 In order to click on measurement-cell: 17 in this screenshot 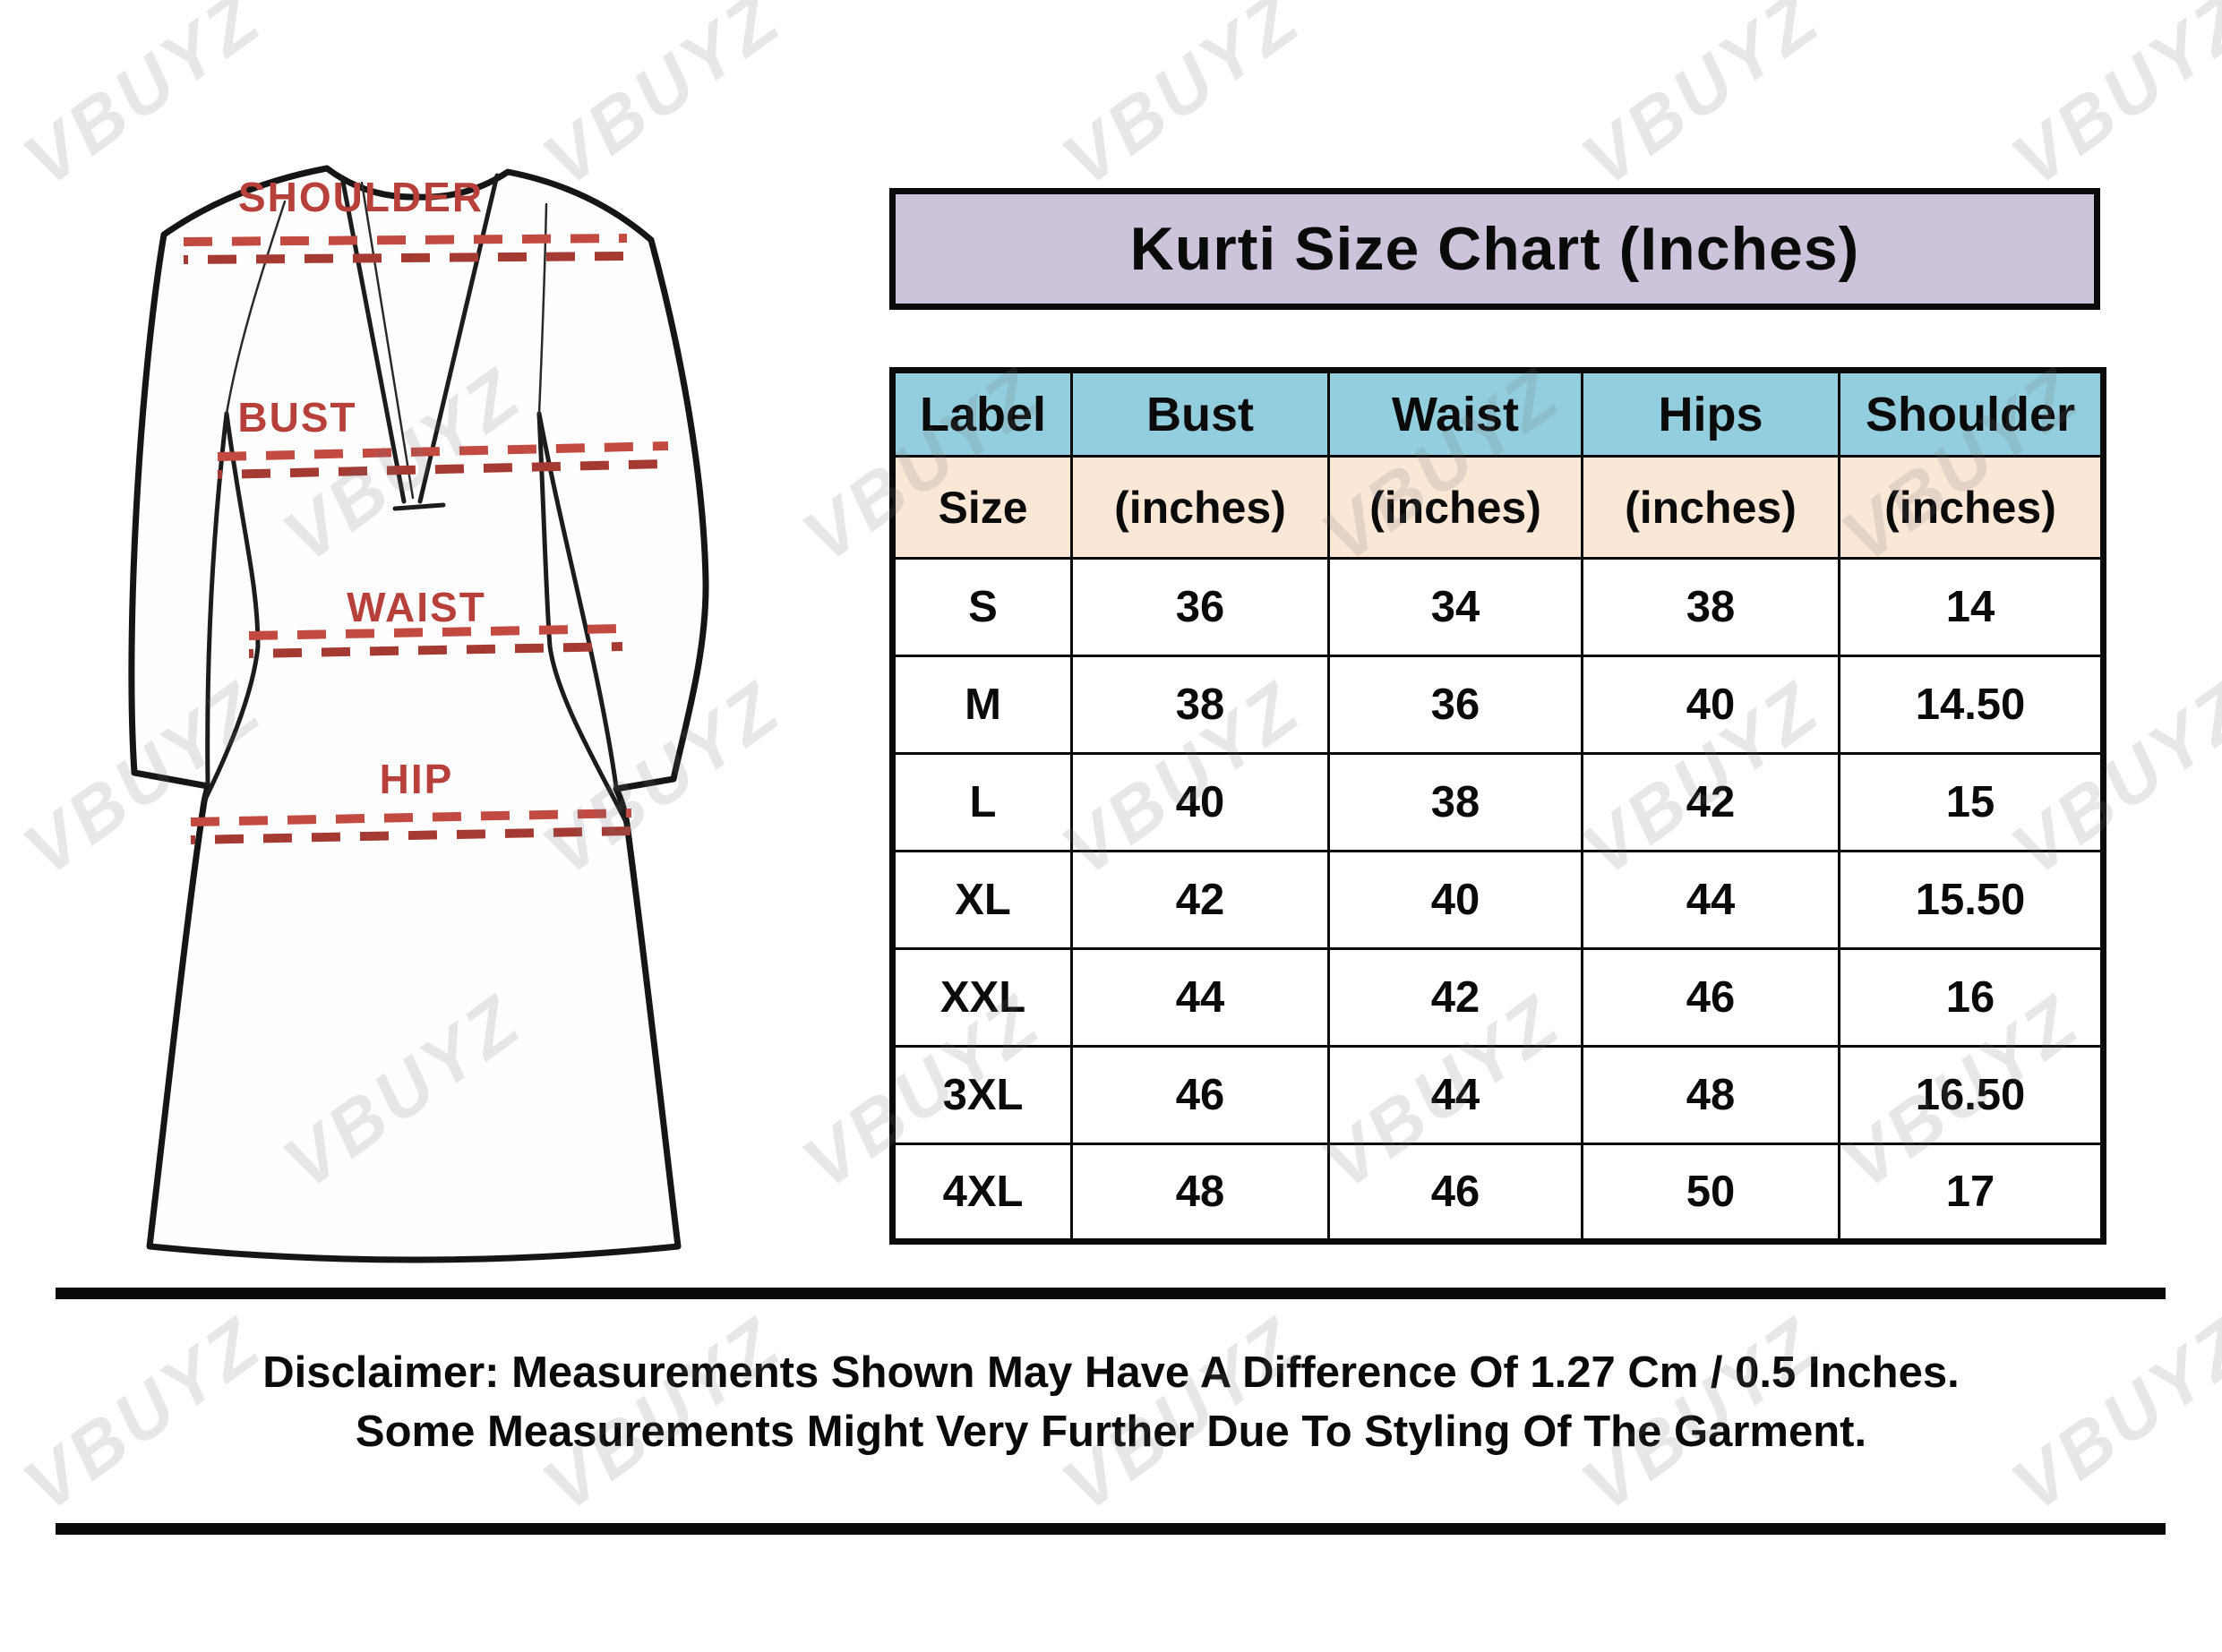, I will do `click(1972, 1193)`.